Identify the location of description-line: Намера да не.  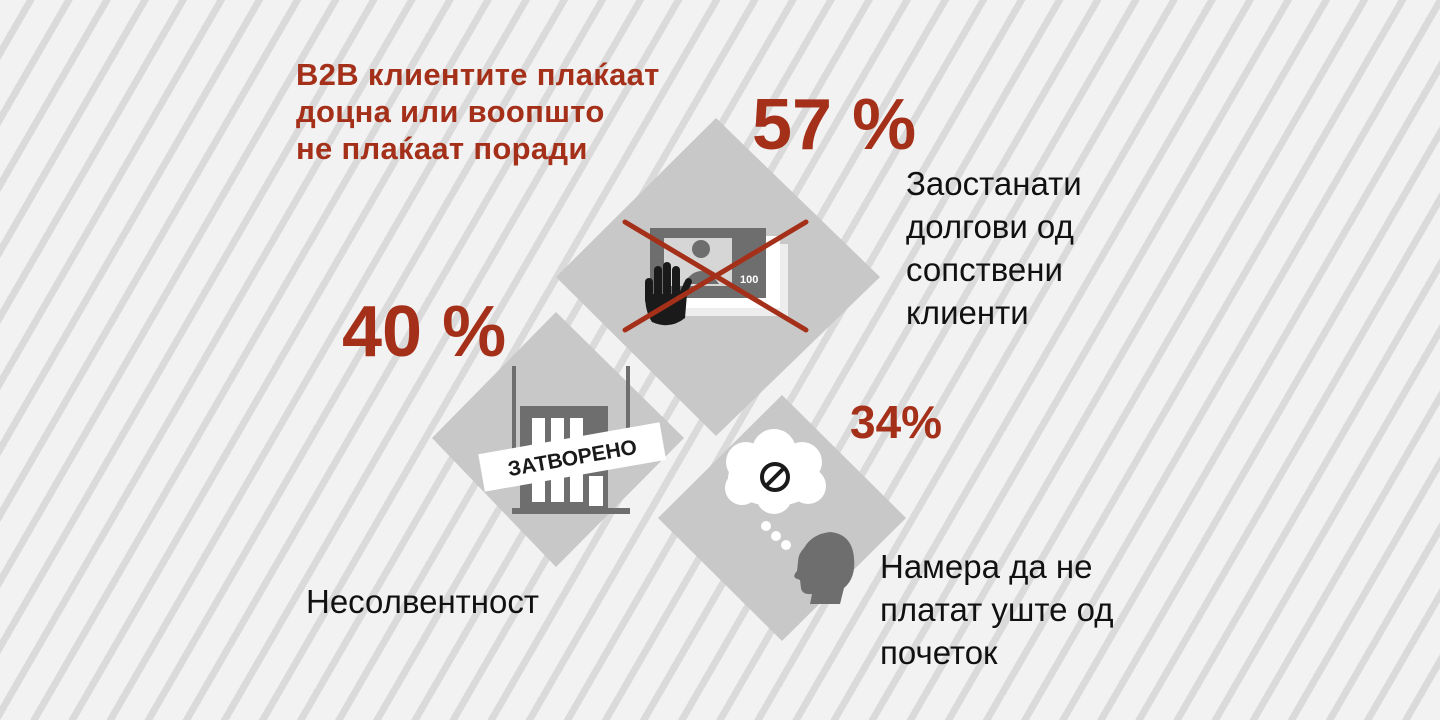
(986, 566).